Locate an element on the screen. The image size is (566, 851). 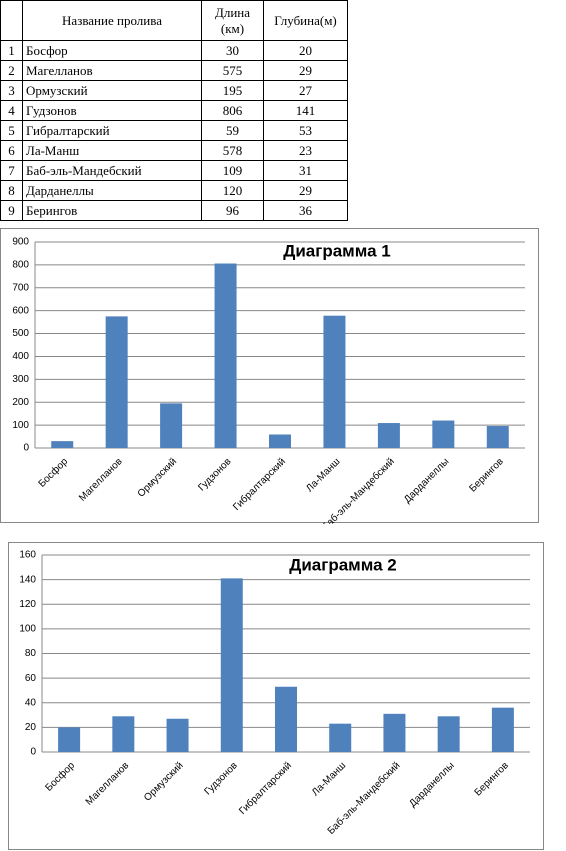
table-cell: 9 is located at coordinates (11, 210).